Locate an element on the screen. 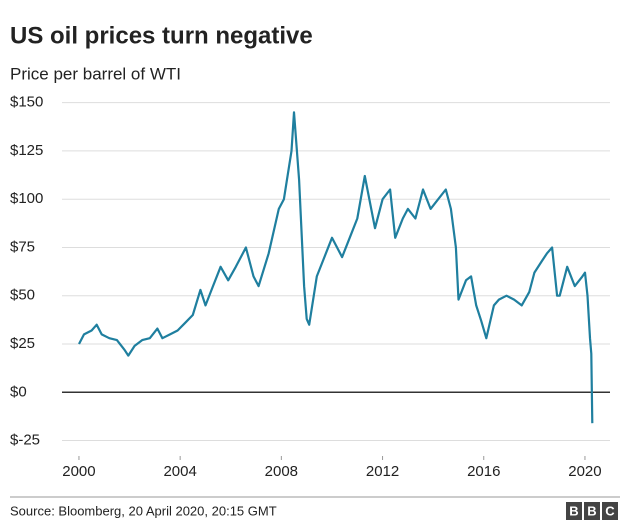 This screenshot has width=630, height=532. x-tick-label: 2020 is located at coordinates (584, 471).